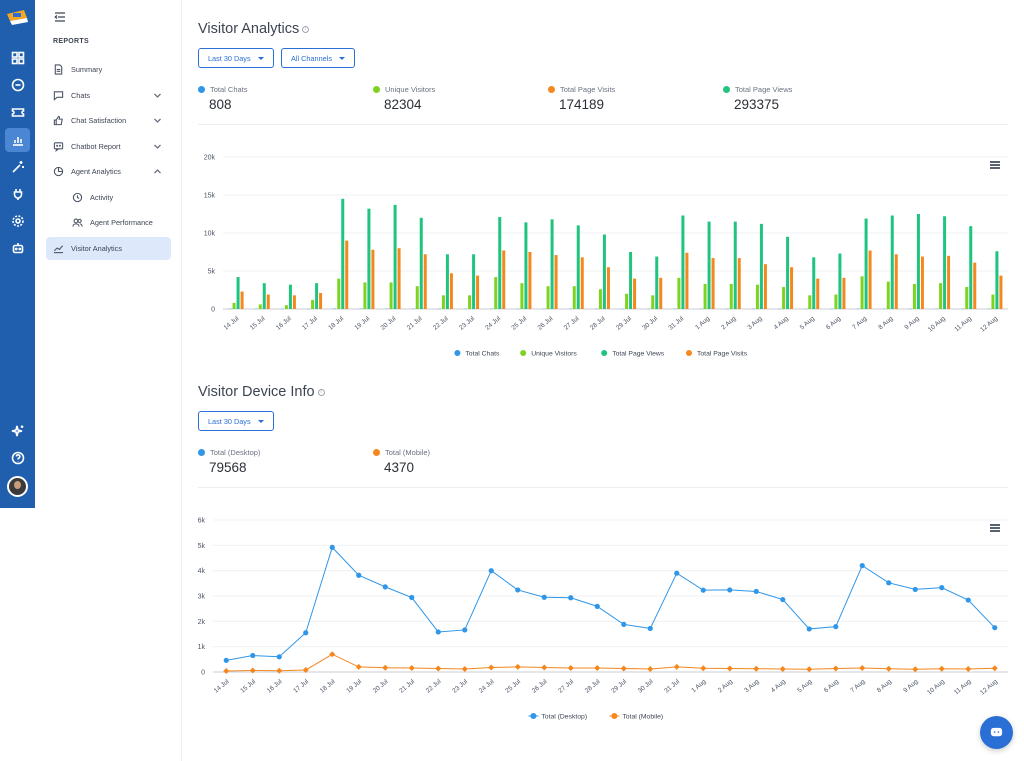 This screenshot has width=1024, height=761. What do you see at coordinates (121, 222) in the screenshot?
I see `sidebar-item-label: Agent Performance` at bounding box center [121, 222].